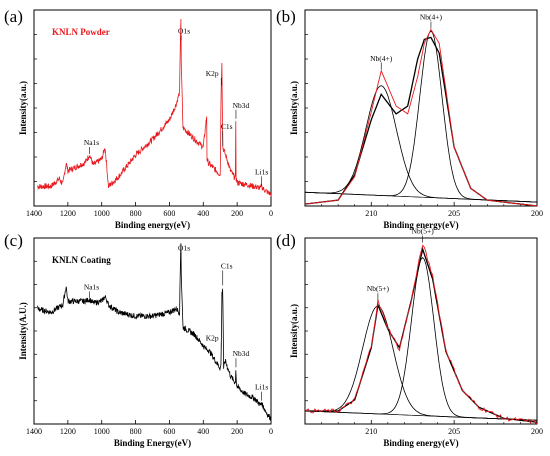 Image resolution: width=550 pixels, height=456 pixels. Describe the element at coordinates (13, 240) in the screenshot. I see `panel-letter: (c)` at that location.